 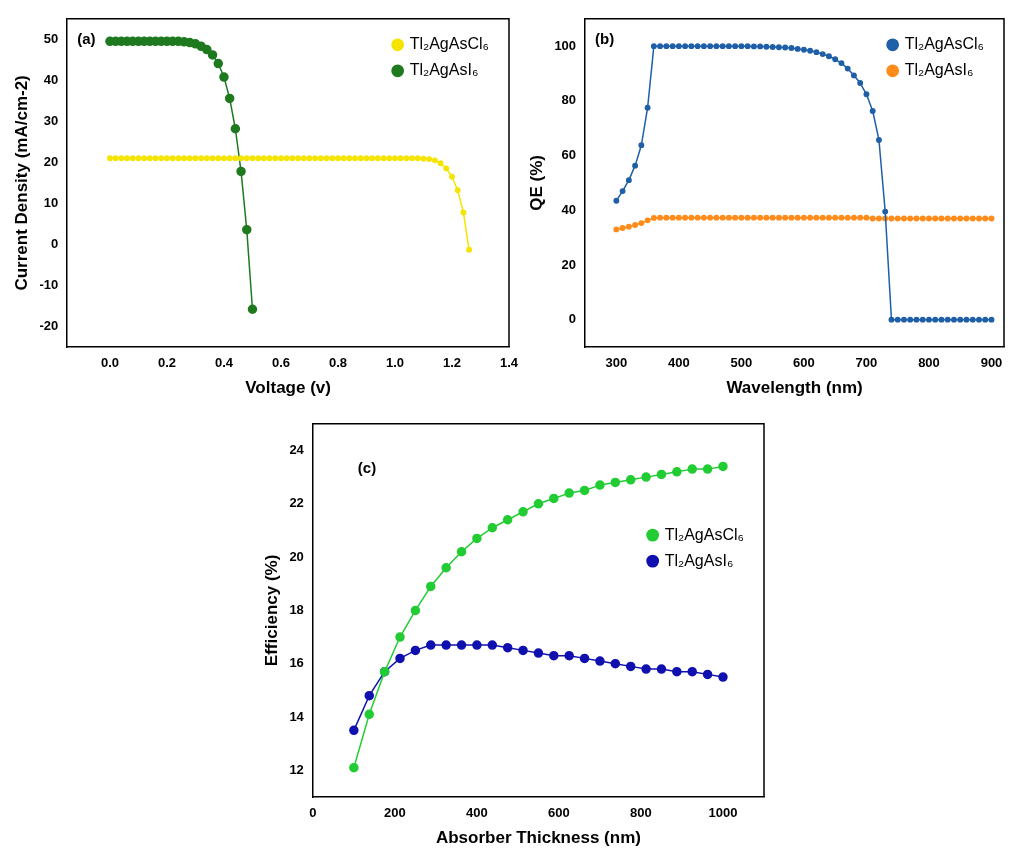 What do you see at coordinates (21, 183) in the screenshot?
I see `y-axis-title: Current Density (mA/cm-2)` at bounding box center [21, 183].